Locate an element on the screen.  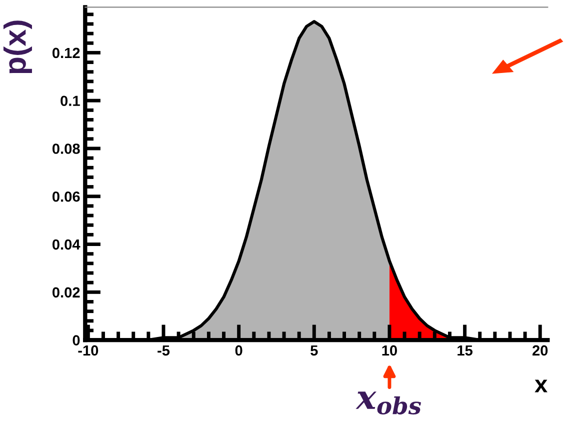
x-tick-label: -10 is located at coordinates (88, 350).